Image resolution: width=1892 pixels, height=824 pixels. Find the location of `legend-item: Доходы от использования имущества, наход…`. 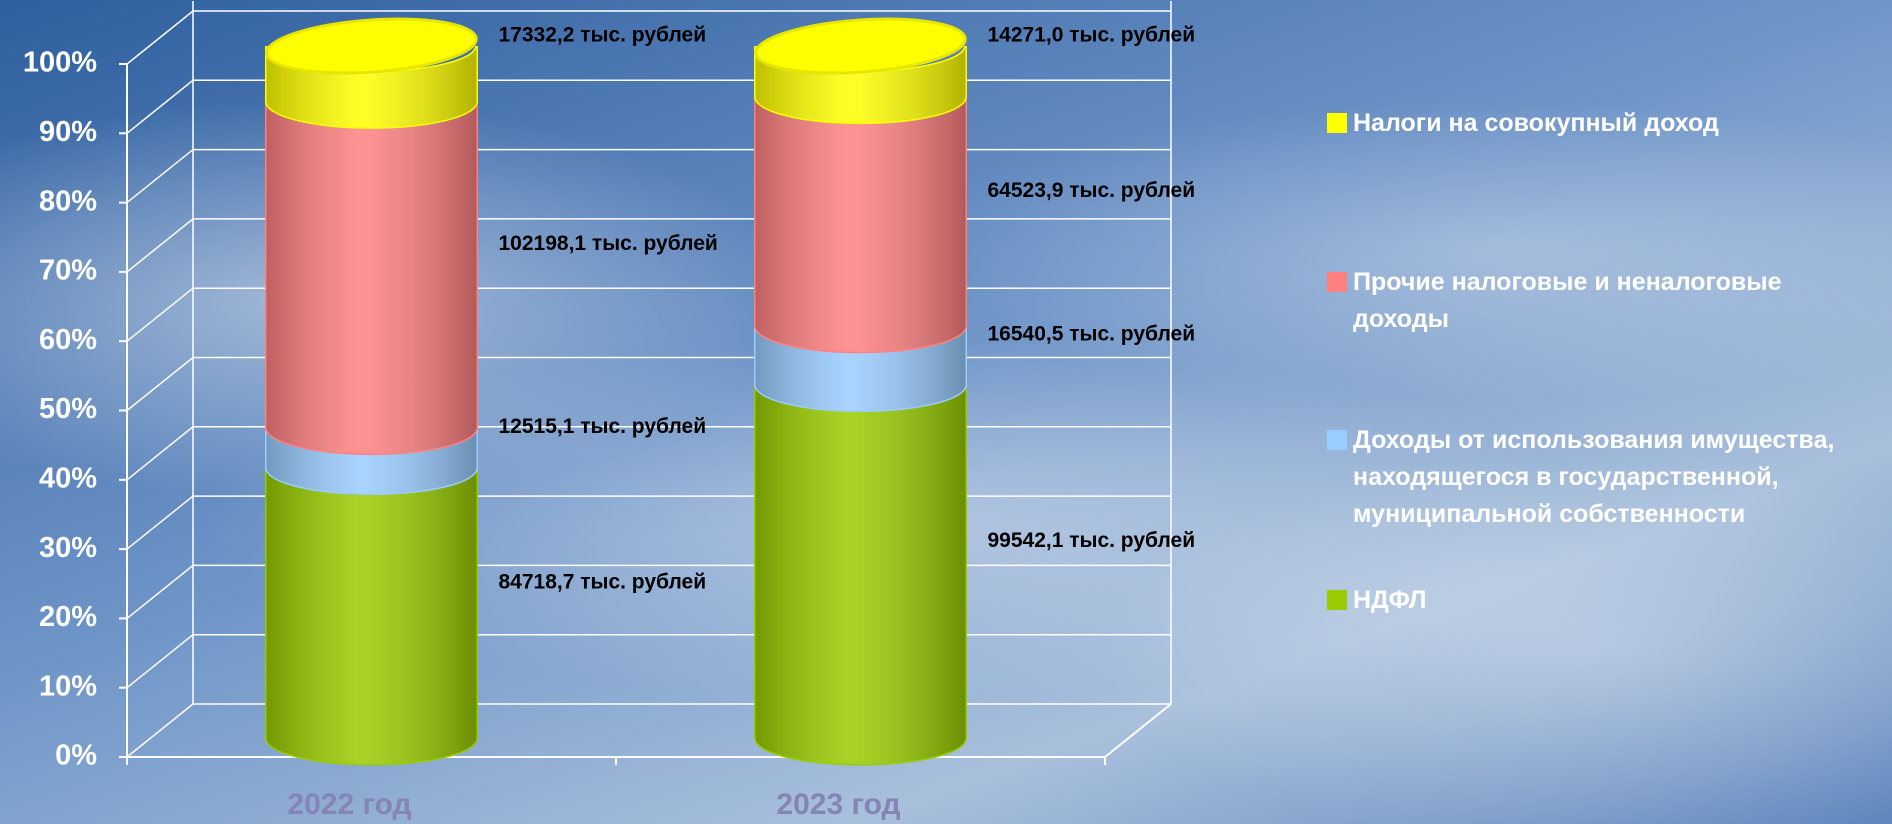

legend-item: Доходы от использования имущества, наход… is located at coordinates (1607, 475).